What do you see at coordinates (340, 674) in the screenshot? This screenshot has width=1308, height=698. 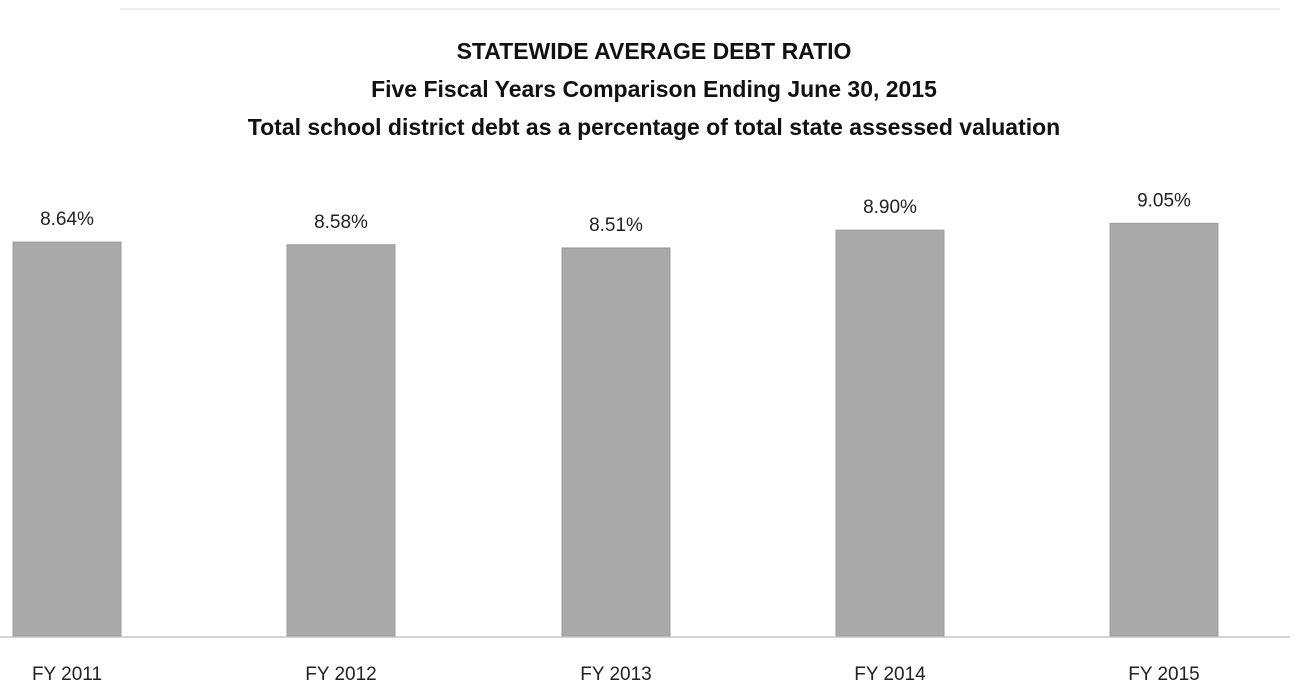 I see `x-tick-label-fy-2012: FY 2012` at bounding box center [340, 674].